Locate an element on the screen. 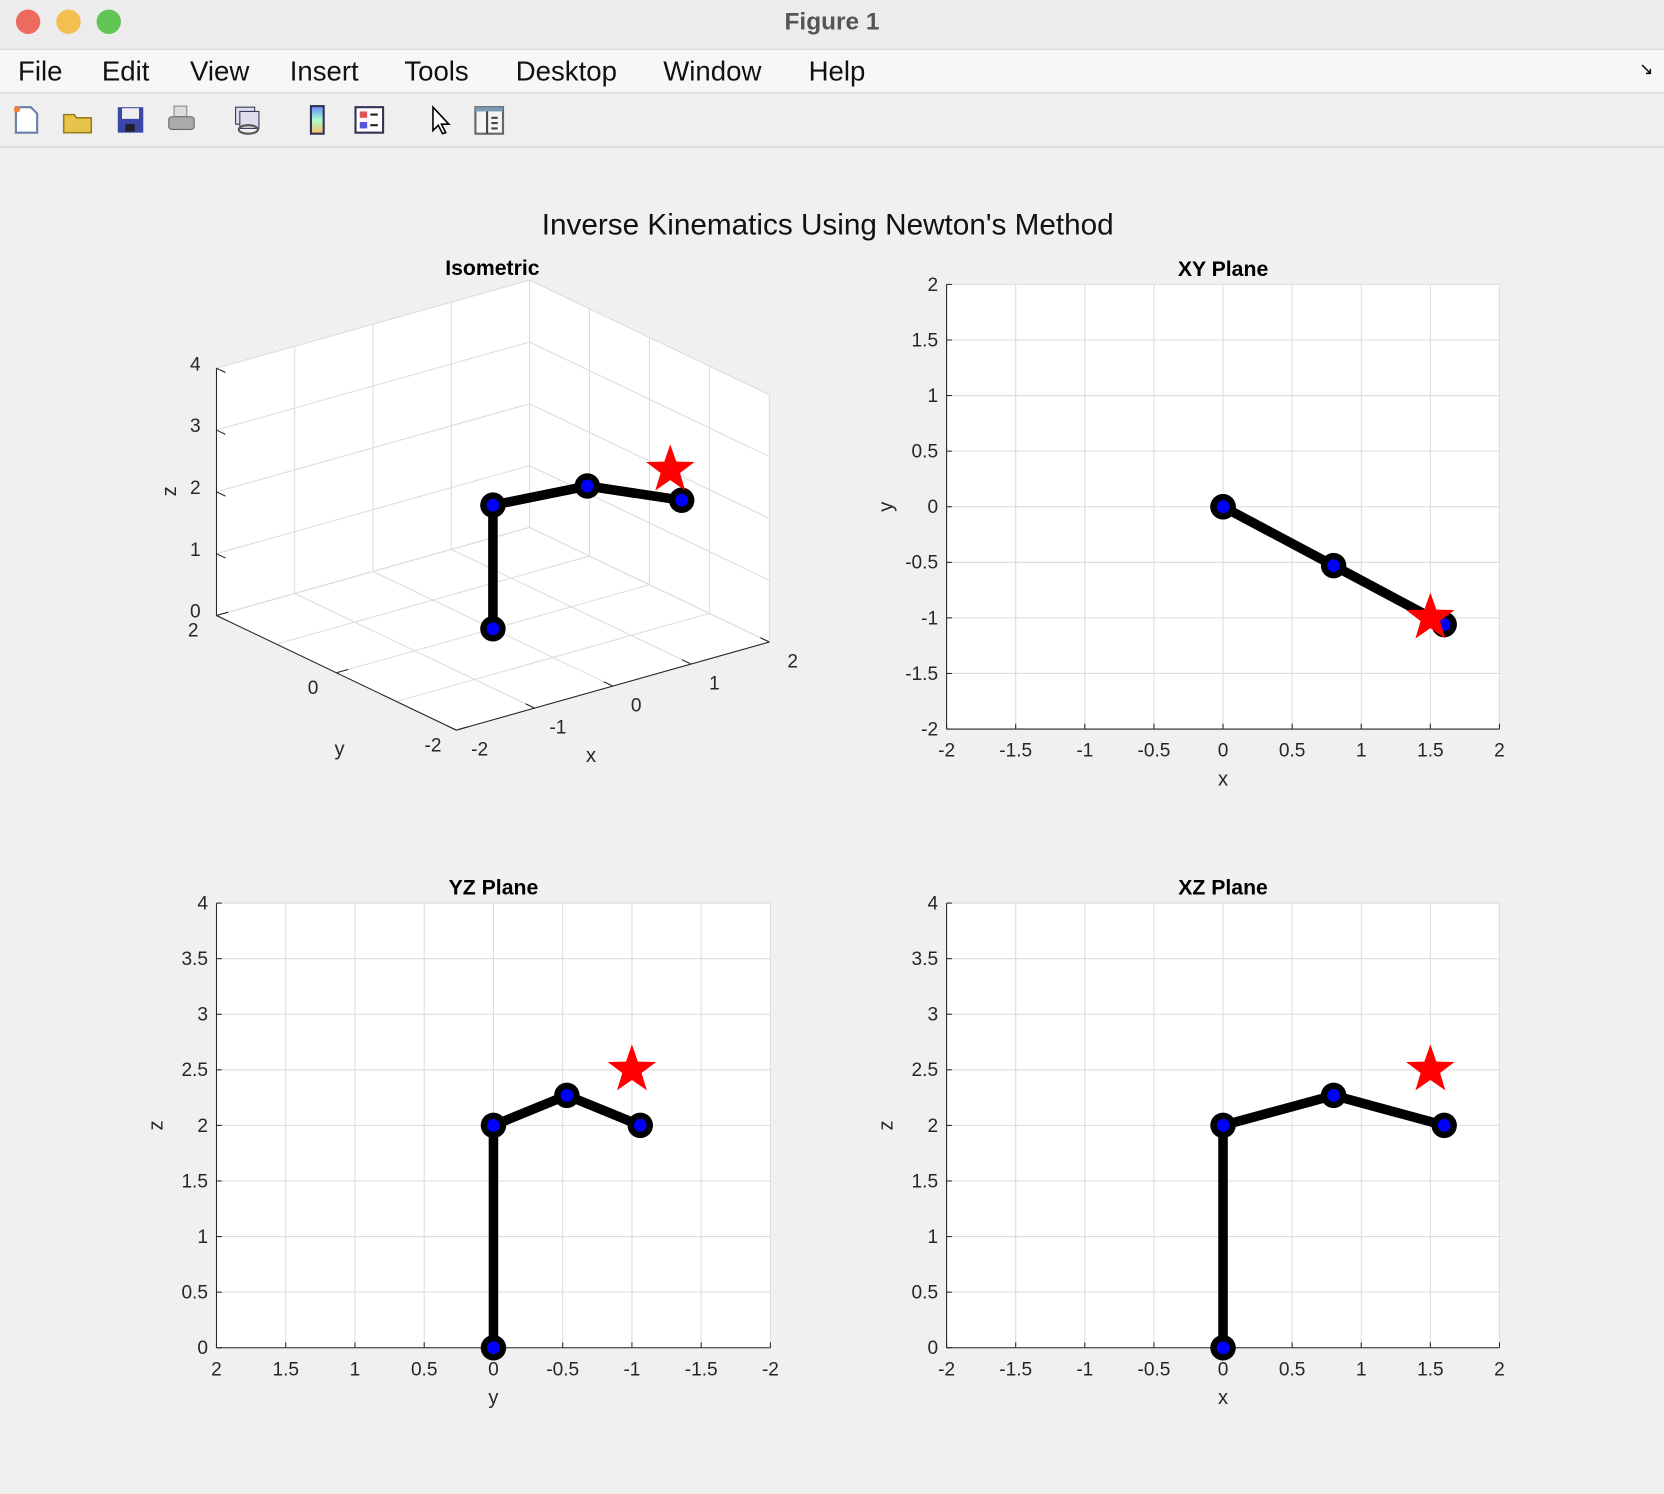 Image resolution: width=1664 pixels, height=1494 pixels. menu-help: Help is located at coordinates (837, 71).